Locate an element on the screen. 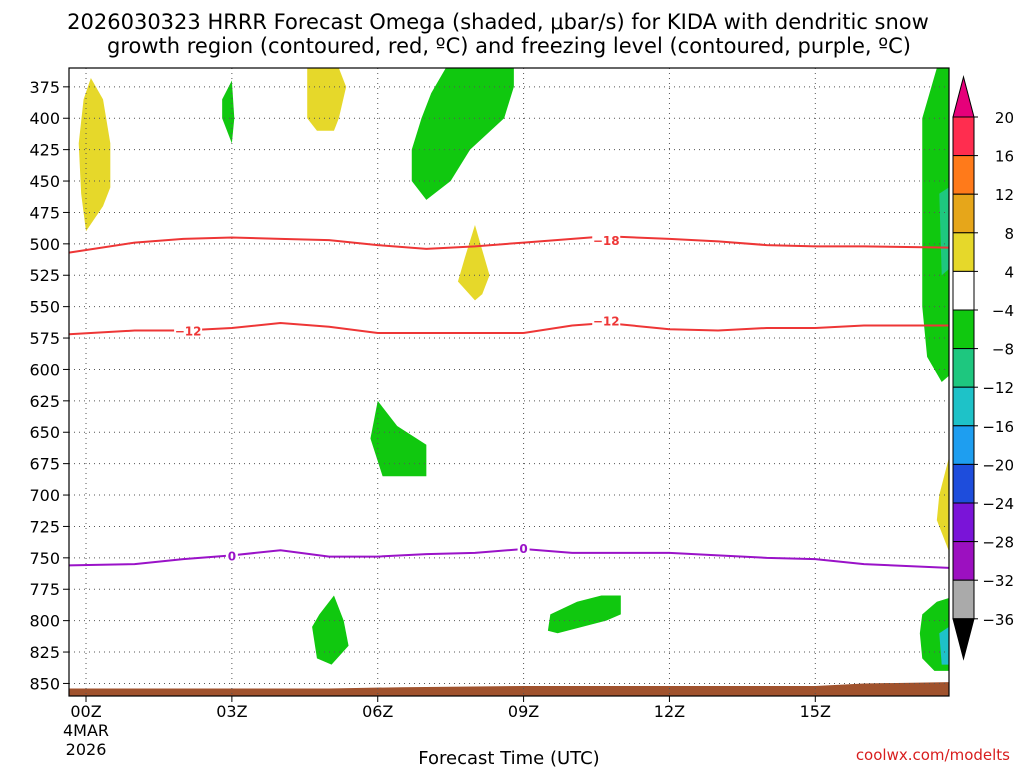  colorbar-top-arrow is located at coordinates (963, 96).